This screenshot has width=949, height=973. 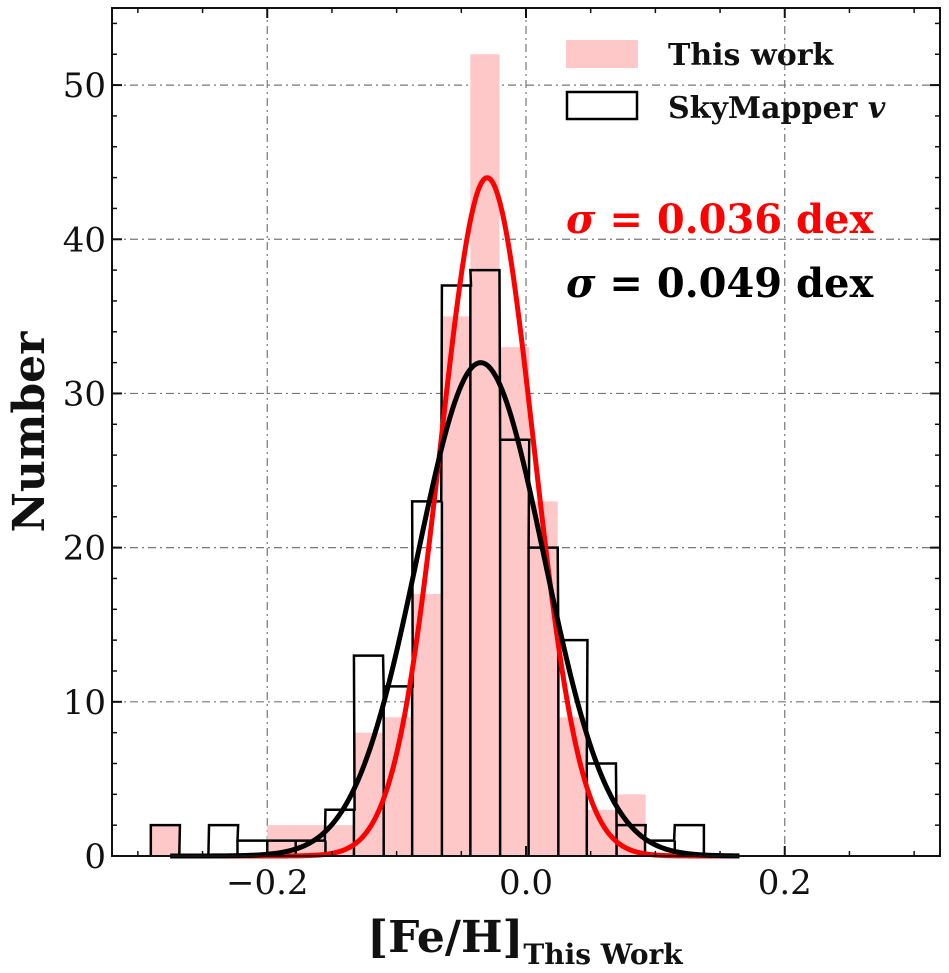 I want to click on y-tick-label-5: 50, so click(x=84, y=86).